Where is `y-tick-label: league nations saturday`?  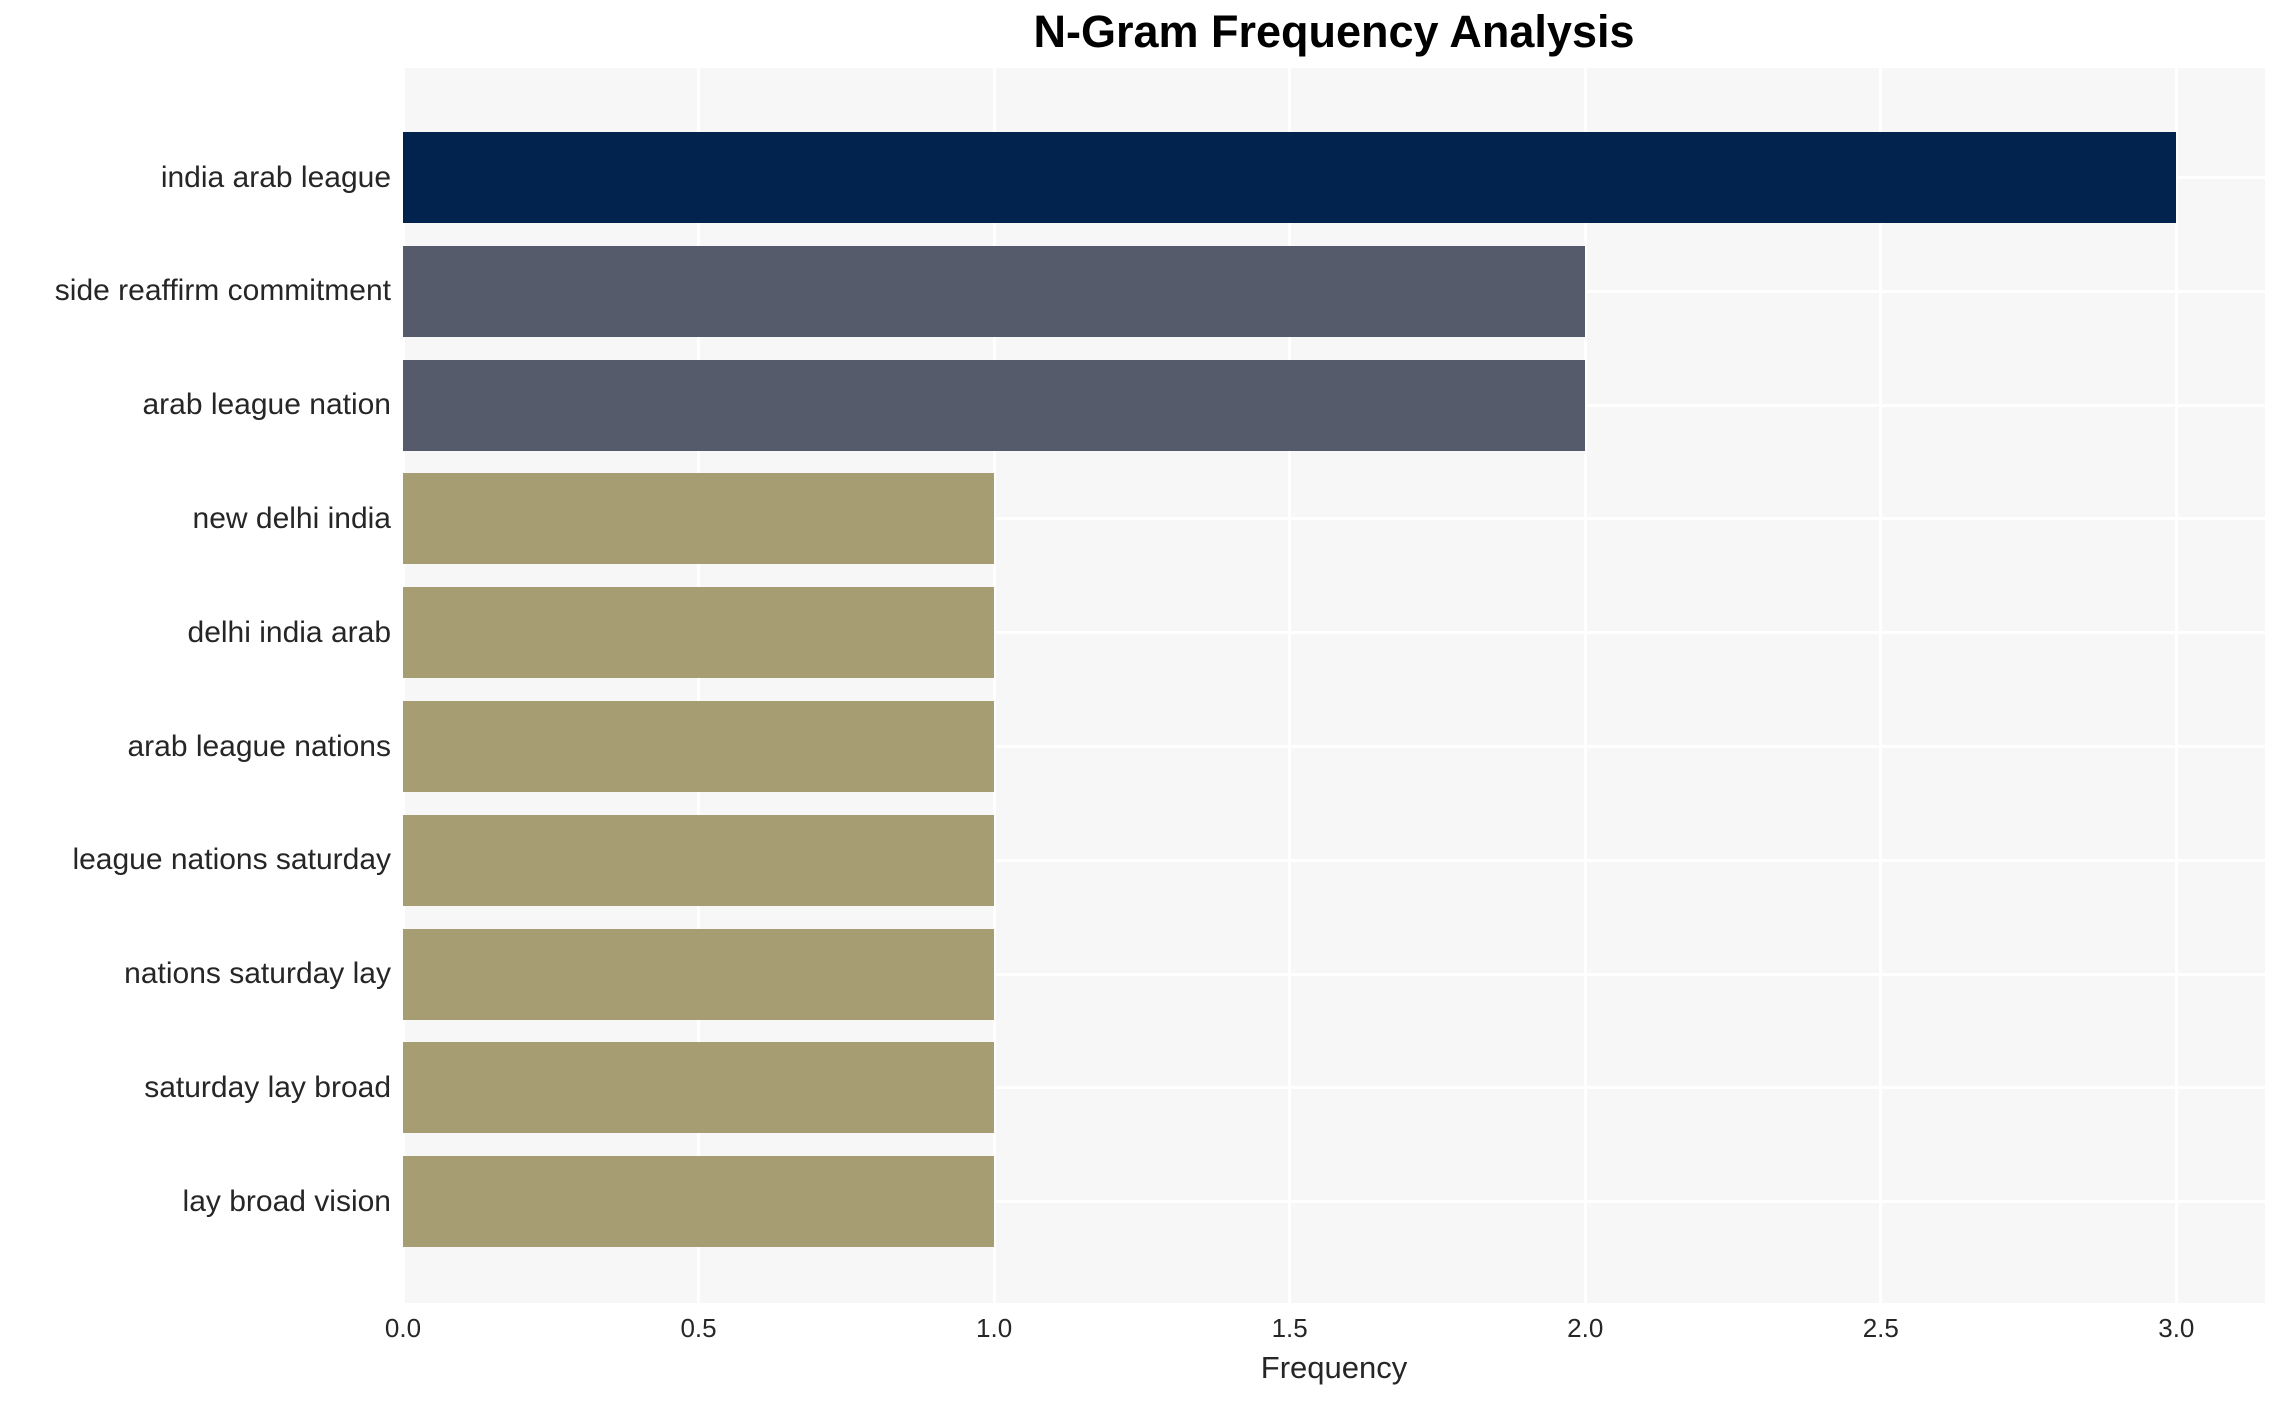 y-tick-label: league nations saturday is located at coordinates (231, 860).